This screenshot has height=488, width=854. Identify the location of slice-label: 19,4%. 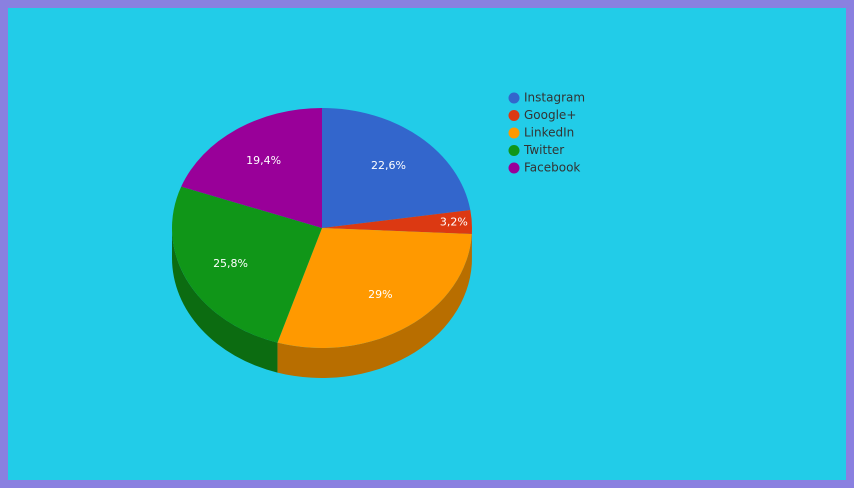
(263, 160).